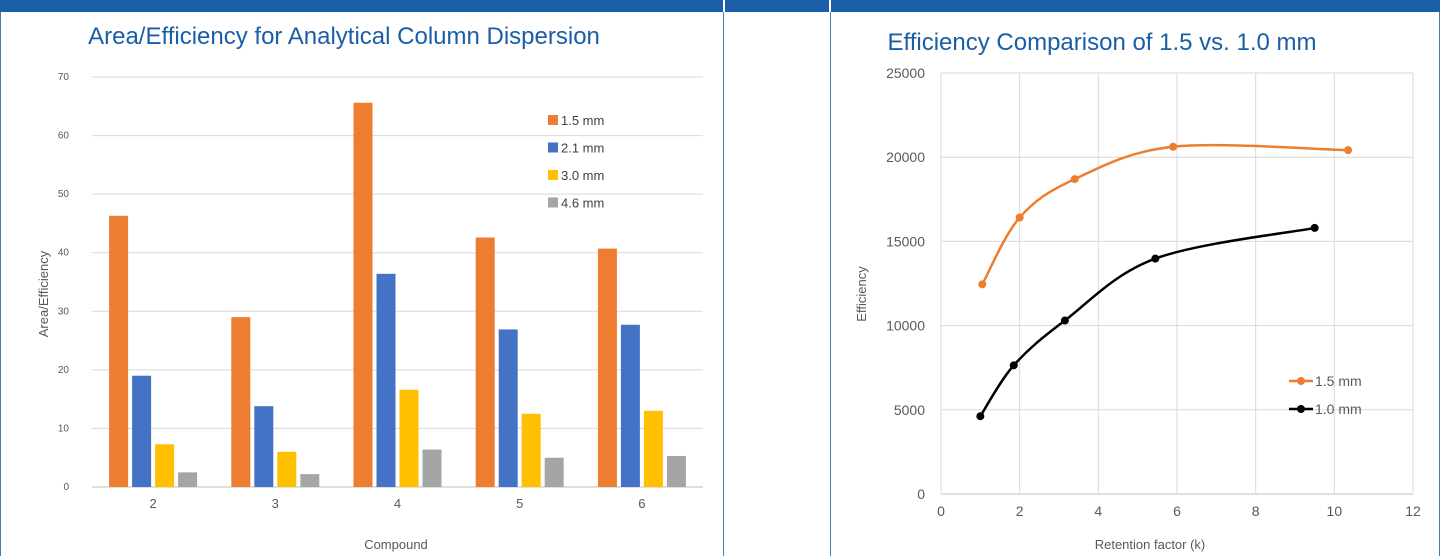 The width and height of the screenshot is (1440, 556). Describe the element at coordinates (64, 428) in the screenshot. I see `bar-y-tick-label: 10` at that location.